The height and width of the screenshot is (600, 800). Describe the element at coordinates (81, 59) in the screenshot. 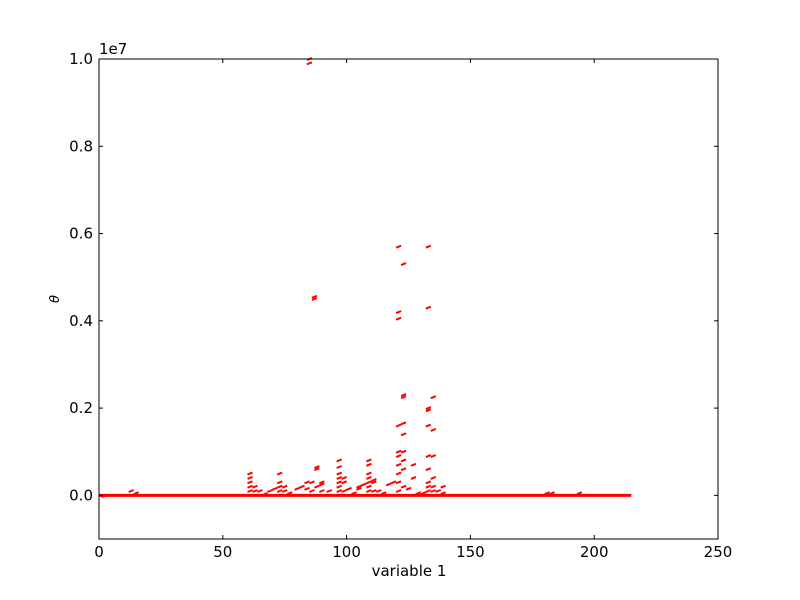

I see `y-tick-label: 1.0` at that location.